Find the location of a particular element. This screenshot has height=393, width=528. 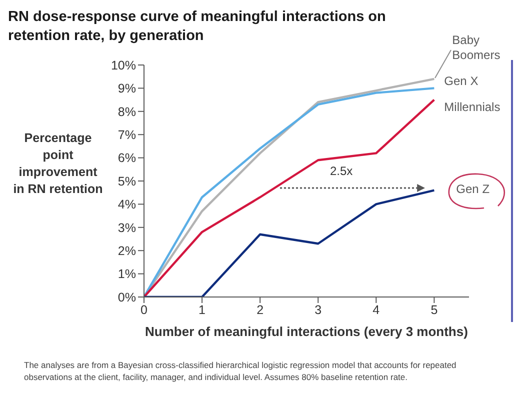

x-tick-label: 5 is located at coordinates (434, 309).